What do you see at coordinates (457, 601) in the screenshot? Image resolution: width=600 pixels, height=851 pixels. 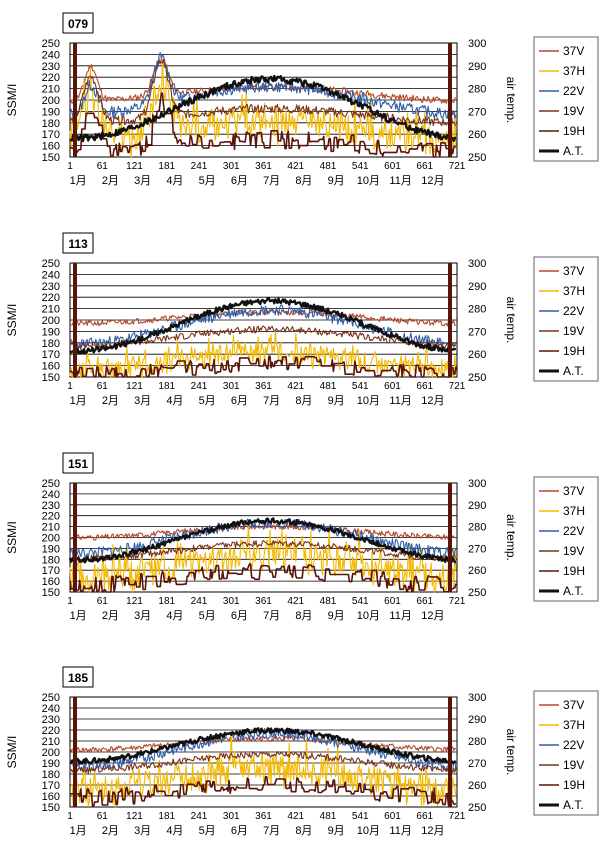 I see `x-tick-label: 721` at bounding box center [457, 601].